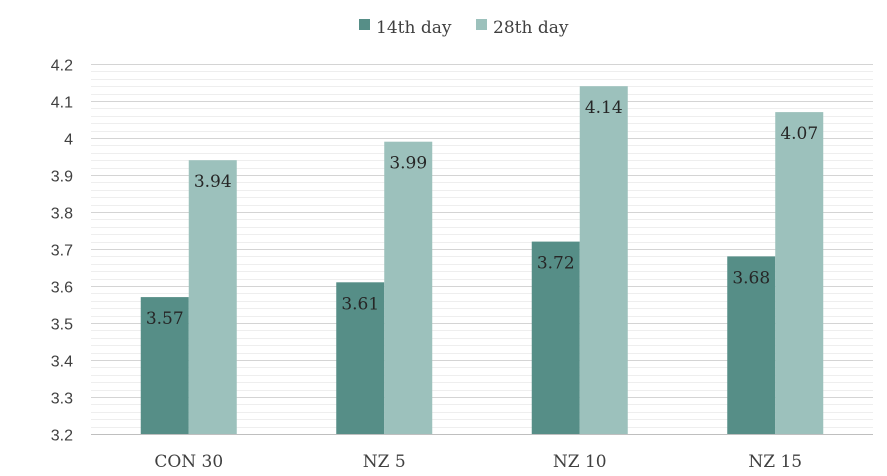  I want to click on data-label: 3.57, so click(165, 319).